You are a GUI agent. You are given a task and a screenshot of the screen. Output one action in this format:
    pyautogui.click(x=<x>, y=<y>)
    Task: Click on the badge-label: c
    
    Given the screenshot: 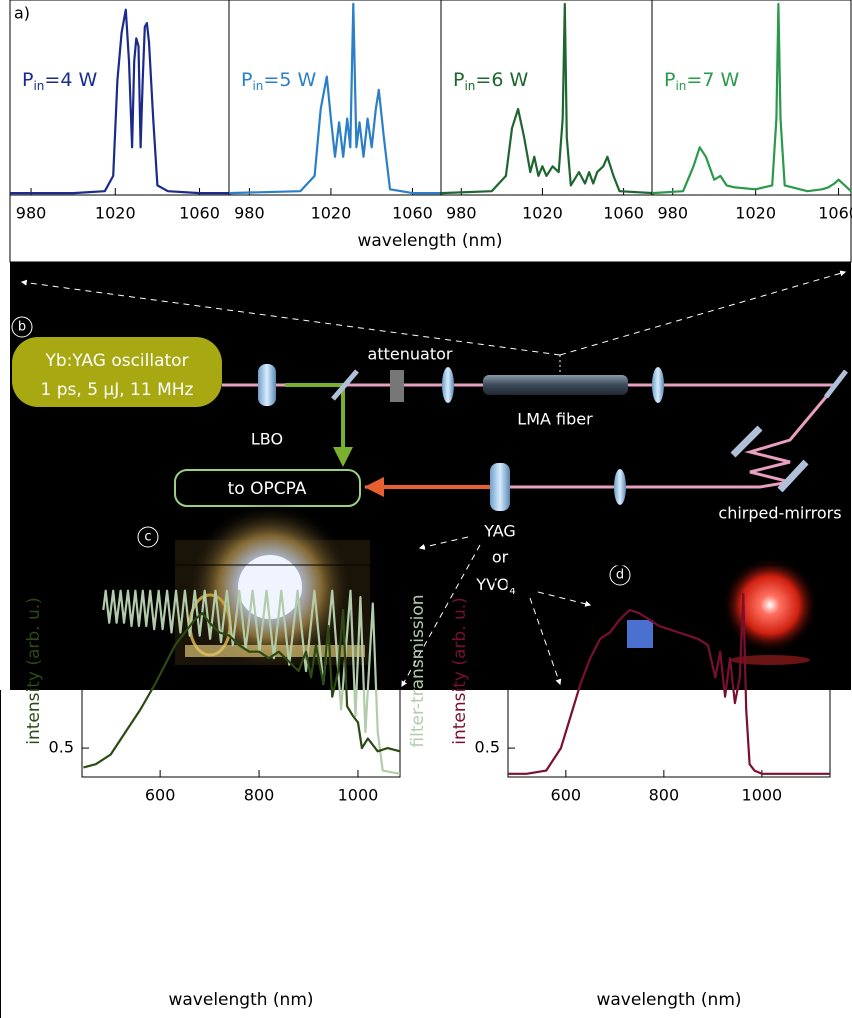 What is the action you would take?
    pyautogui.click(x=147, y=537)
    